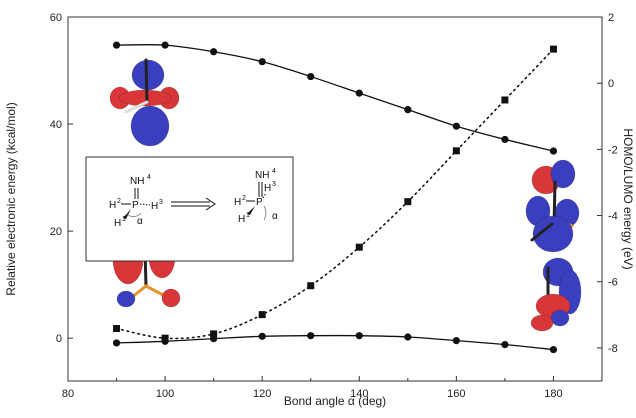  Describe the element at coordinates (359, 394) in the screenshot. I see `x-tick-label: 140` at that location.